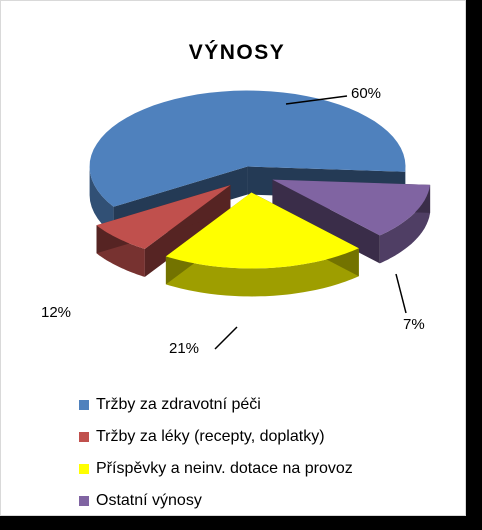 Image resolution: width=482 pixels, height=530 pixels. I want to click on chart-title: VÝNOSY, so click(237, 52).